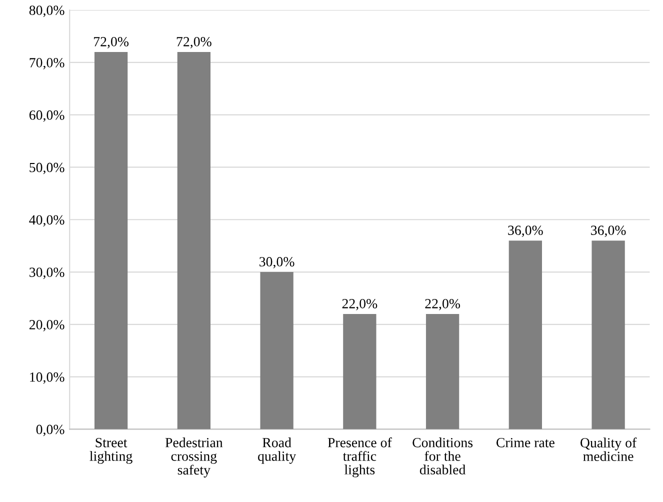 The image size is (663, 502). I want to click on x-tick-label: Crime rate, so click(525, 443).